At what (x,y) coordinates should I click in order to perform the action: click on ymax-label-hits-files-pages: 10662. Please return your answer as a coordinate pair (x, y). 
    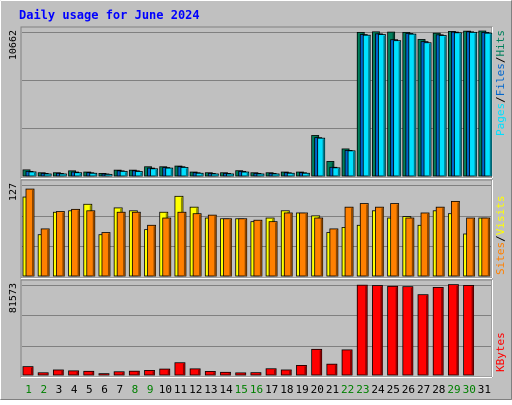
    Looking at the image, I should click on (13, 45).